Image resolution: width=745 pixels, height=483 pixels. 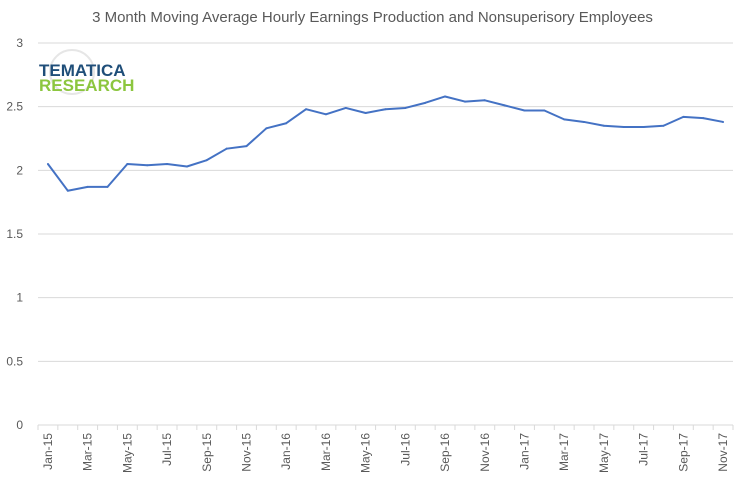 I want to click on y-tick-label: 2.5, so click(x=14, y=107).